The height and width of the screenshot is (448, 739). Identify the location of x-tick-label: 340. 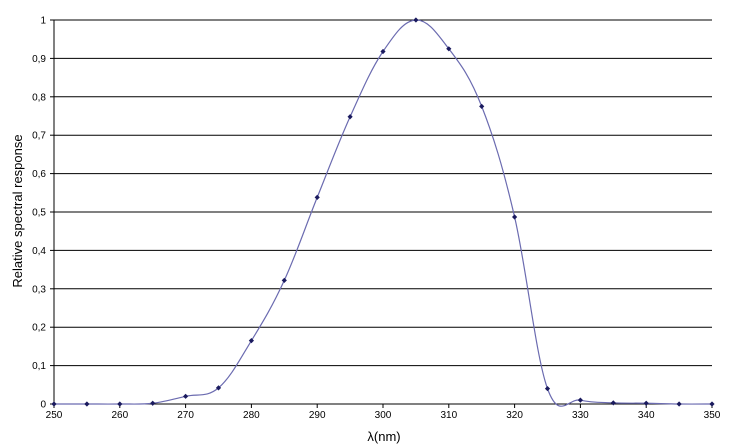
(646, 415).